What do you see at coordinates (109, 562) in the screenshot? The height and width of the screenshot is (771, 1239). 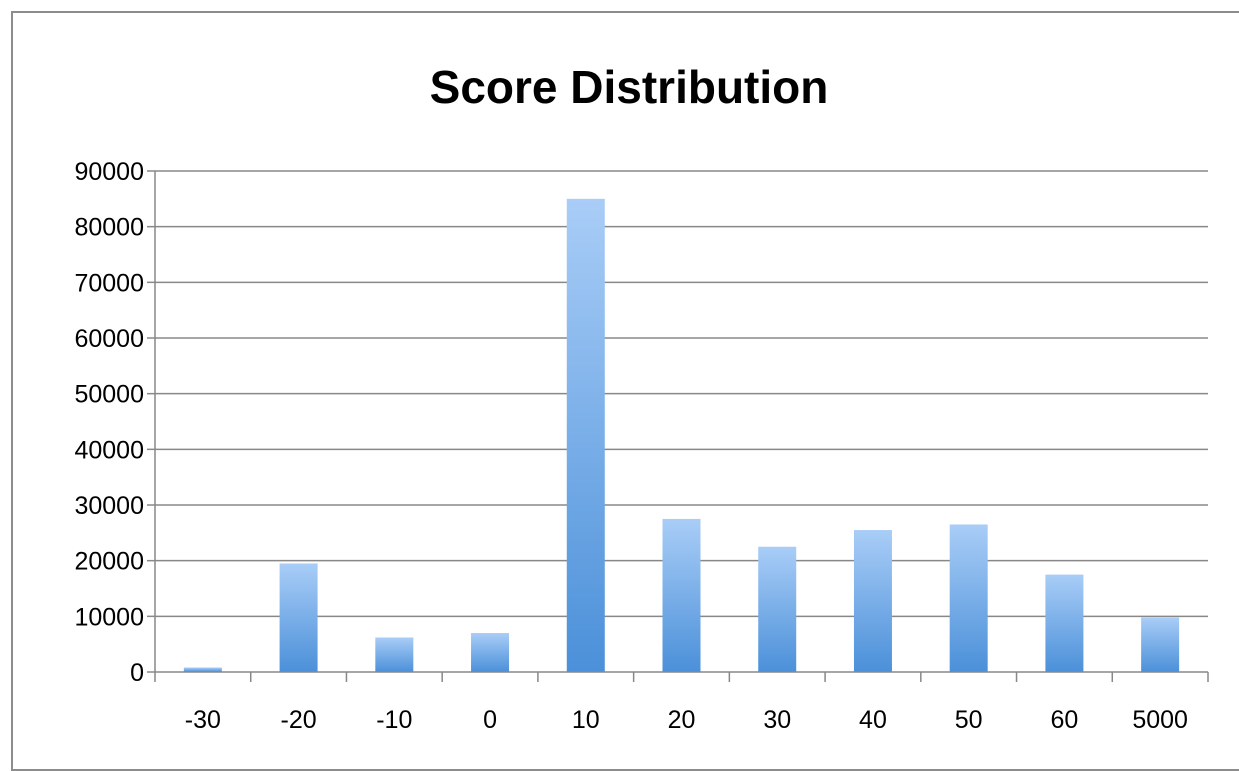 I see `y-tick-label: 20000` at bounding box center [109, 562].